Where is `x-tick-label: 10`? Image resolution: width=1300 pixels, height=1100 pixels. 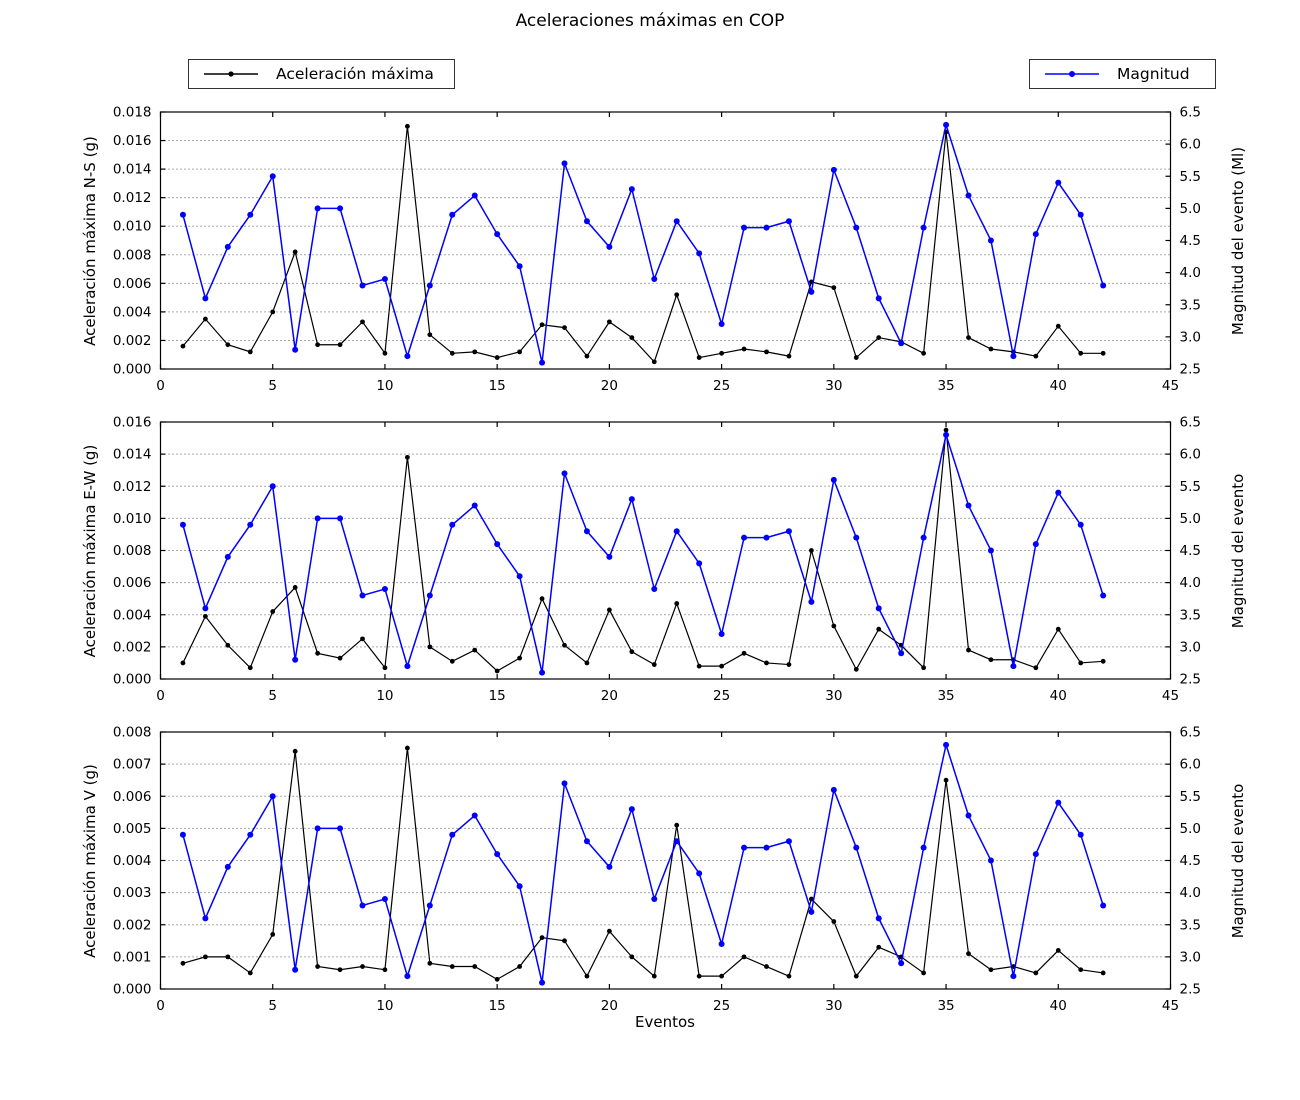
x-tick-label: 10 is located at coordinates (384, 696).